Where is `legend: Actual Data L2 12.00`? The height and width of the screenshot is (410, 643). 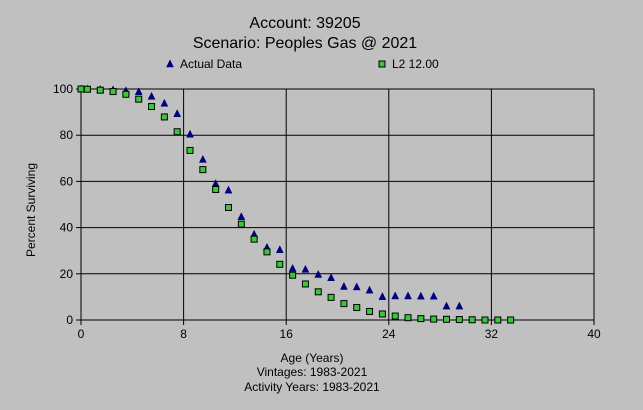 legend: Actual Data L2 12.00 is located at coordinates (302, 64).